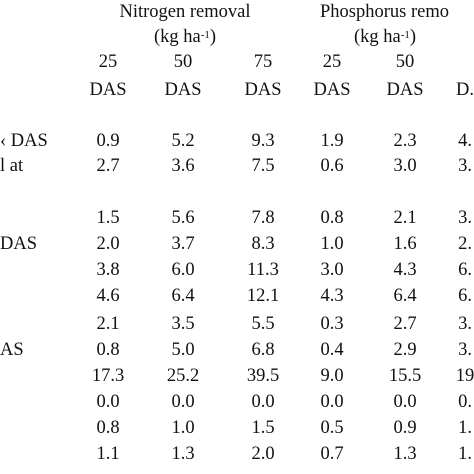 This screenshot has height=474, width=474. Describe the element at coordinates (385, 37) in the screenshot. I see `phosphorus-unit-label: (kg ha-1)` at that location.